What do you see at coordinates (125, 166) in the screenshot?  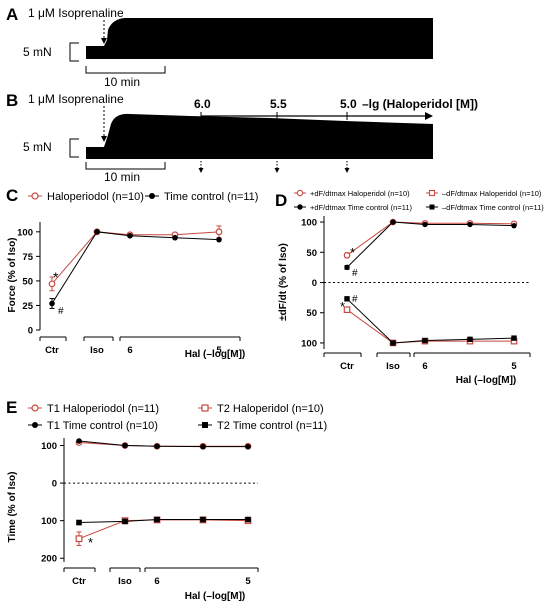 I see `time-scale-bar-b` at bounding box center [125, 166].